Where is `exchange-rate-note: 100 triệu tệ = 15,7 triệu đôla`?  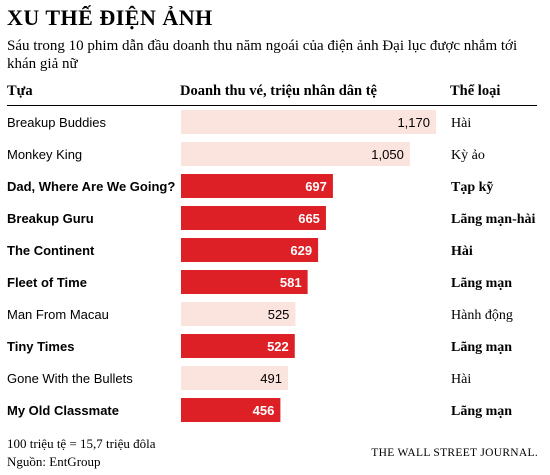 exchange-rate-note: 100 triệu tệ = 15,7 triệu đôla is located at coordinates (81, 443).